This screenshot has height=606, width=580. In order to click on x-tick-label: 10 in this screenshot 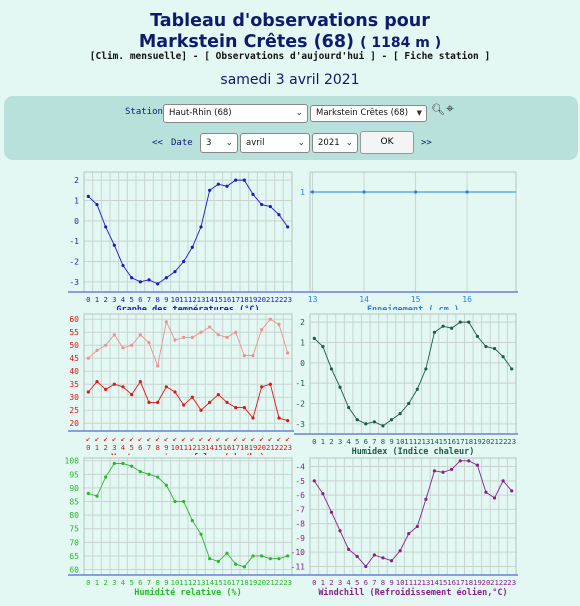, I will do `click(400, 582)`.